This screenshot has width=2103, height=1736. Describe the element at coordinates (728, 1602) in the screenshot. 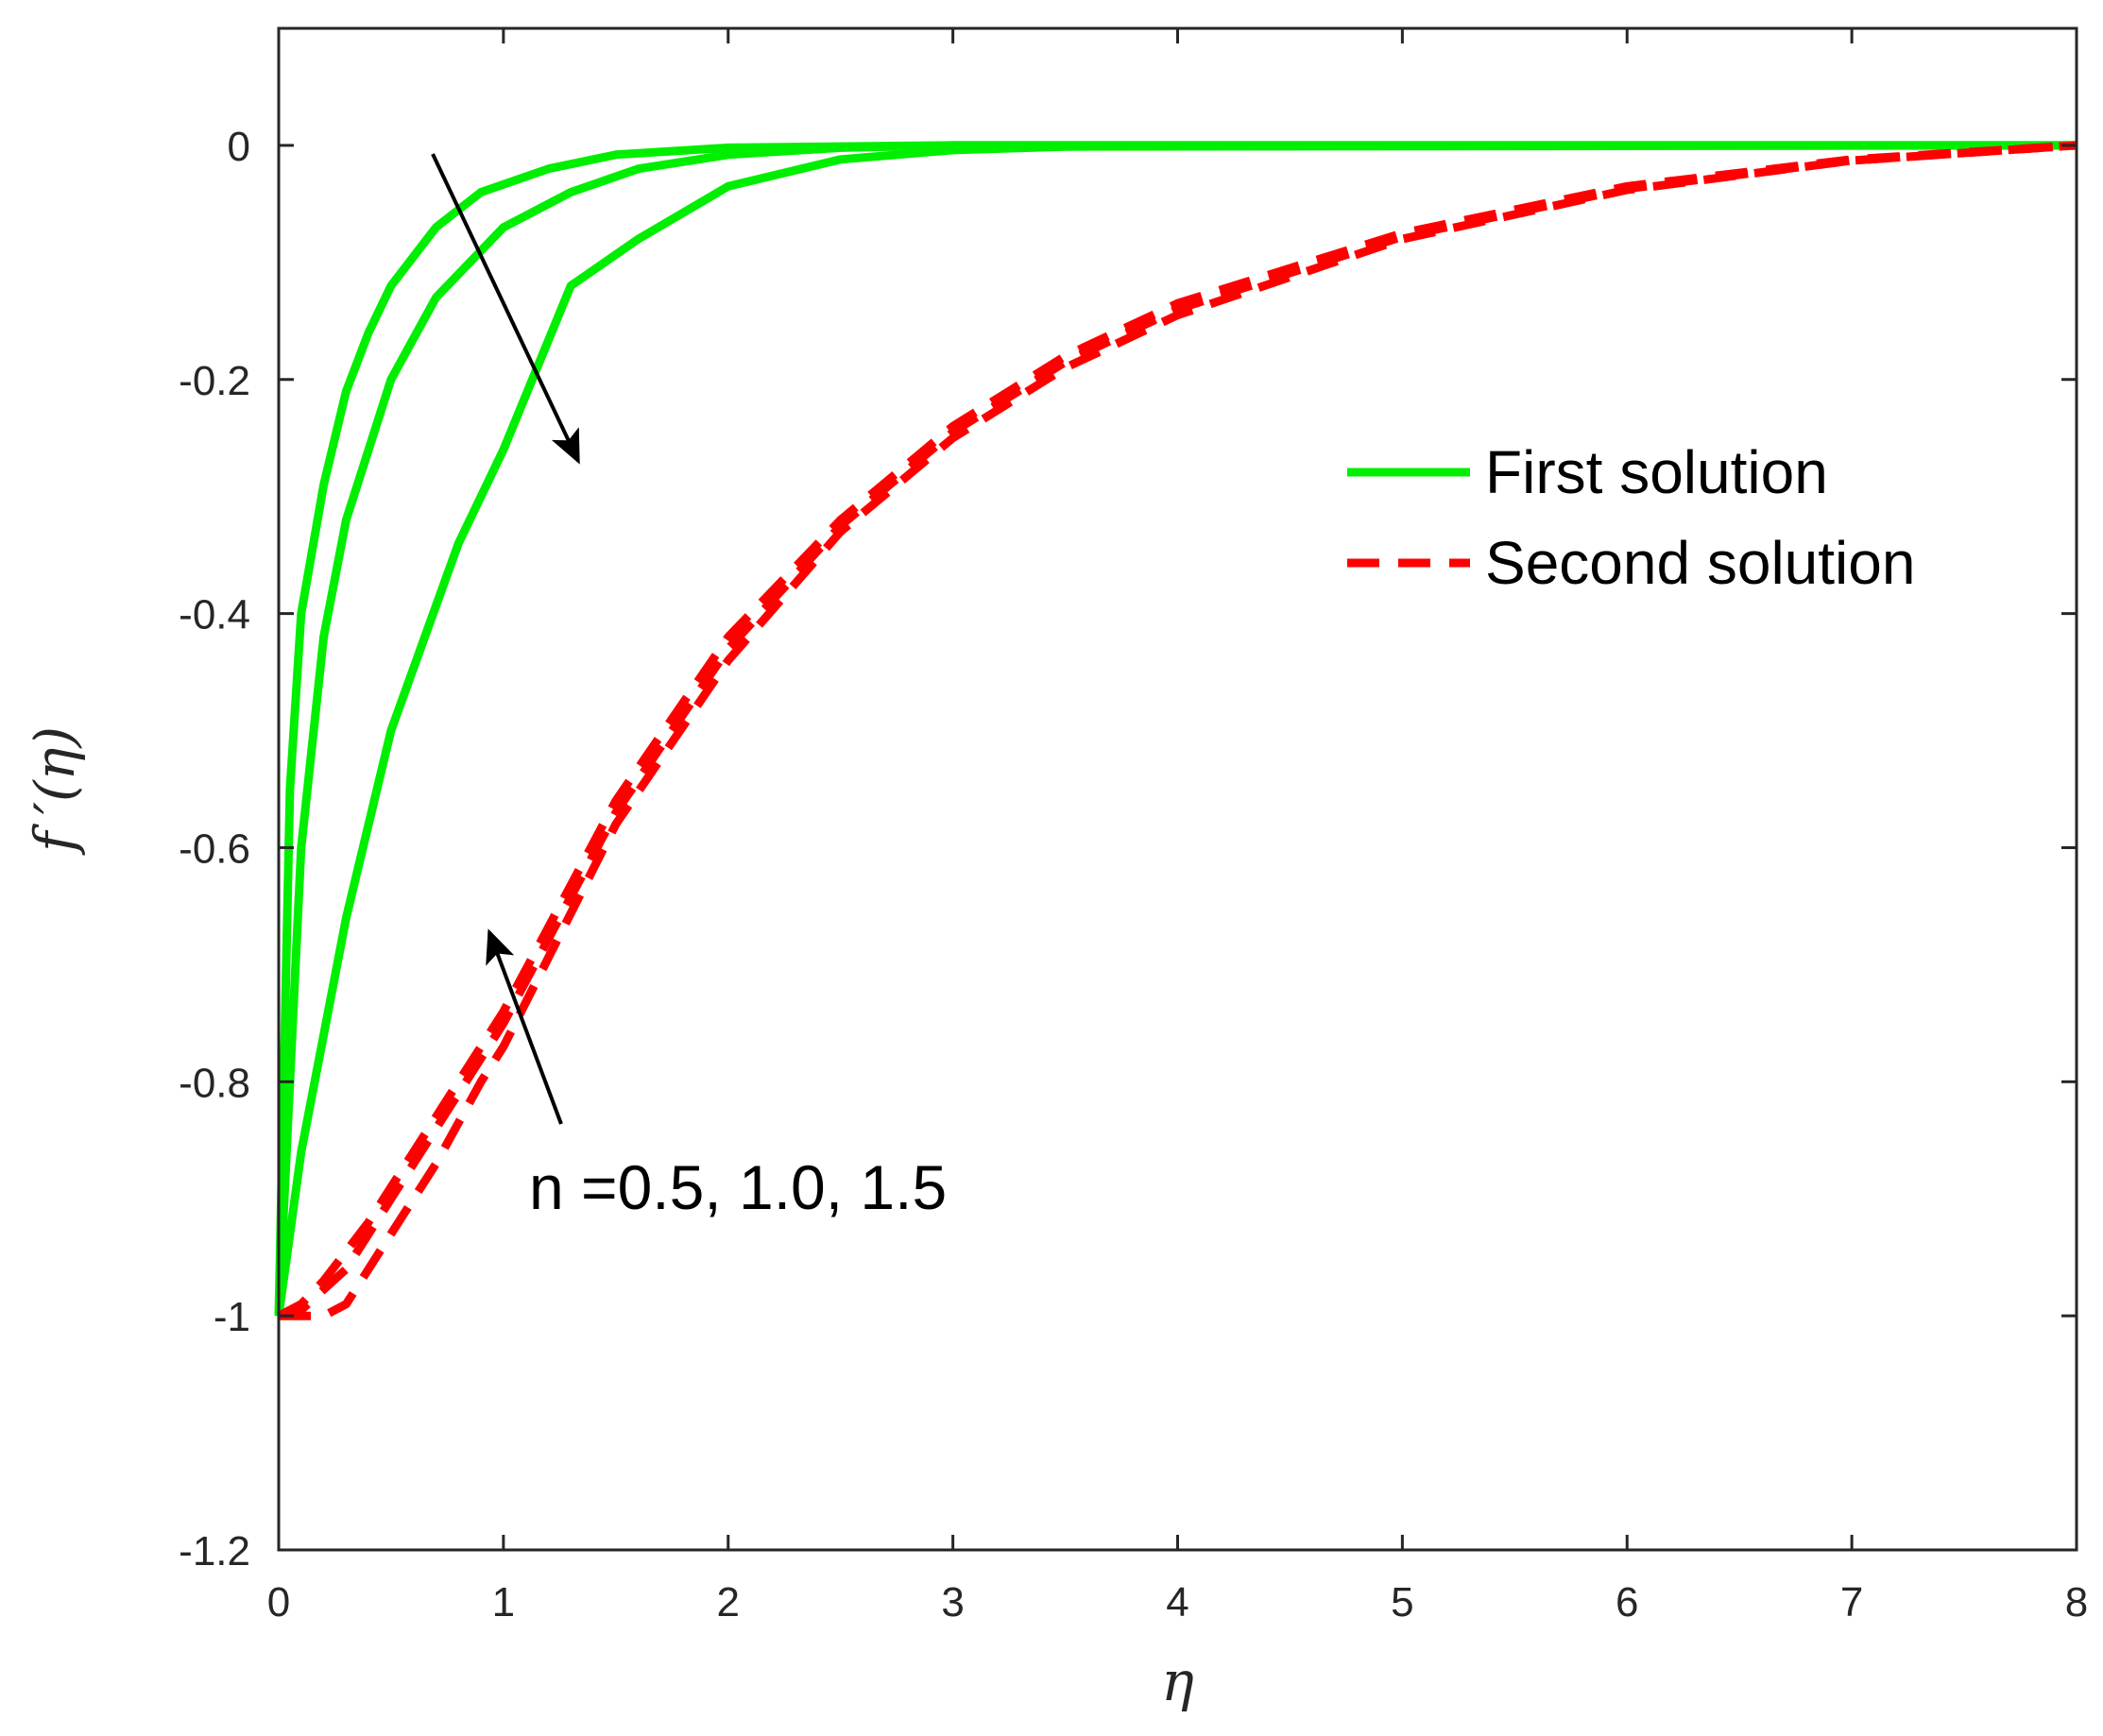

I see `x-tick-label: 2` at that location.